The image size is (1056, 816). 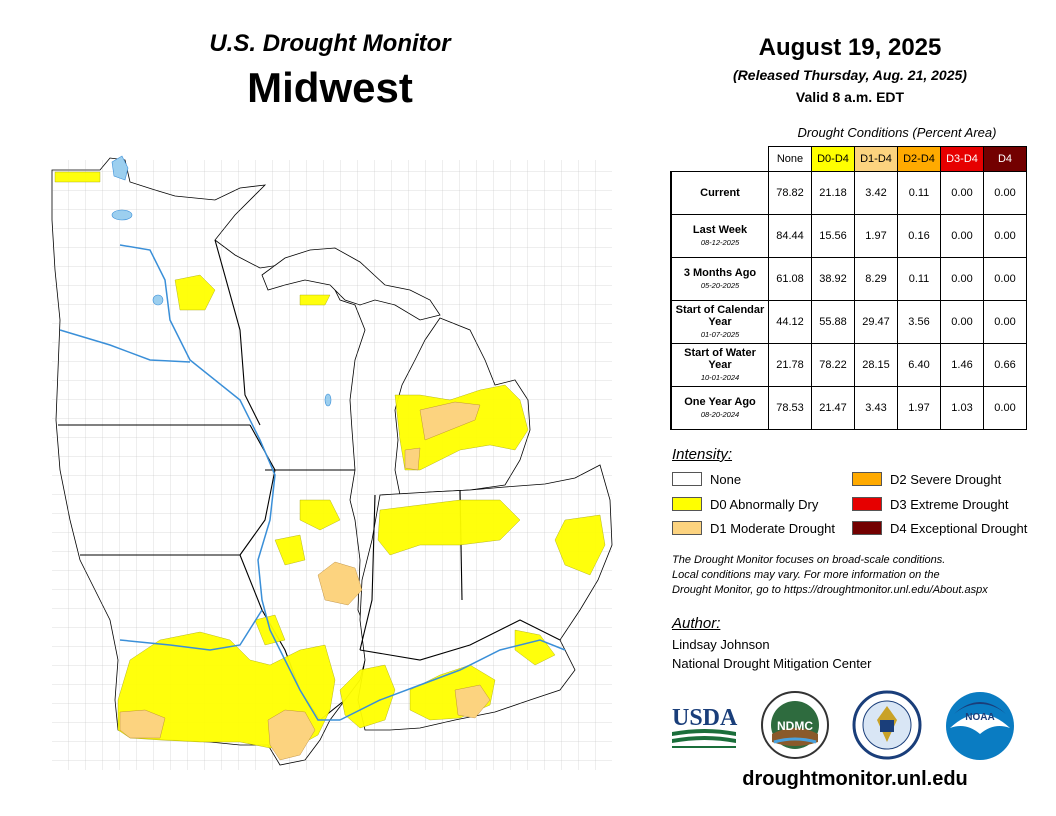 I want to click on table-cell: 78.53, so click(x=790, y=408).